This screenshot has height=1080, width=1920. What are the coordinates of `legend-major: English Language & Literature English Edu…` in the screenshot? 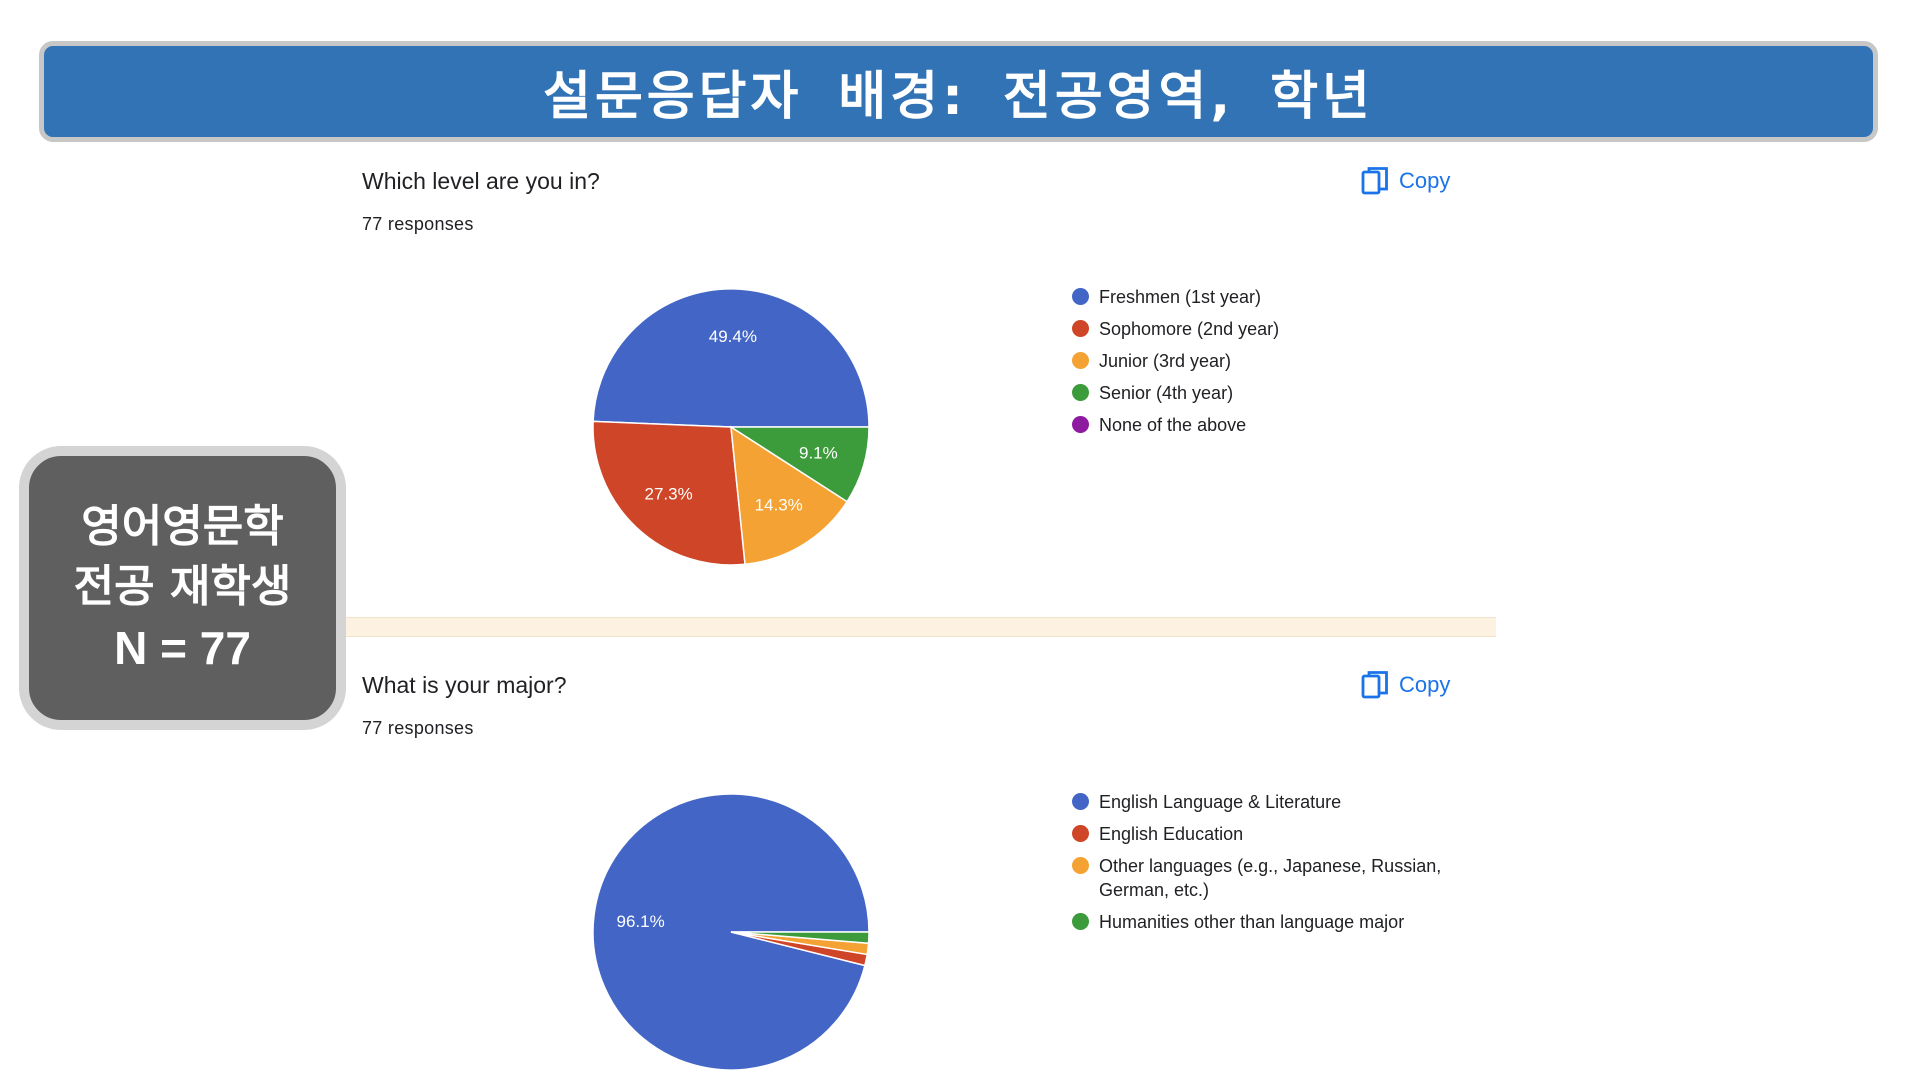 It's located at (1260, 866).